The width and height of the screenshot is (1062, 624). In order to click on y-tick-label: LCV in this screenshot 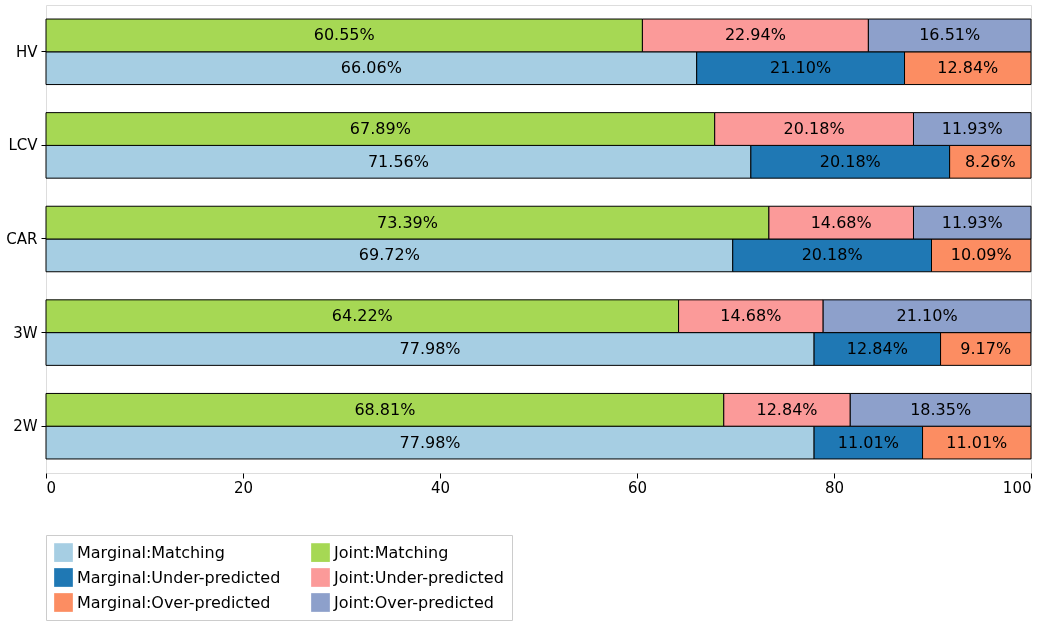, I will do `click(23, 145)`.